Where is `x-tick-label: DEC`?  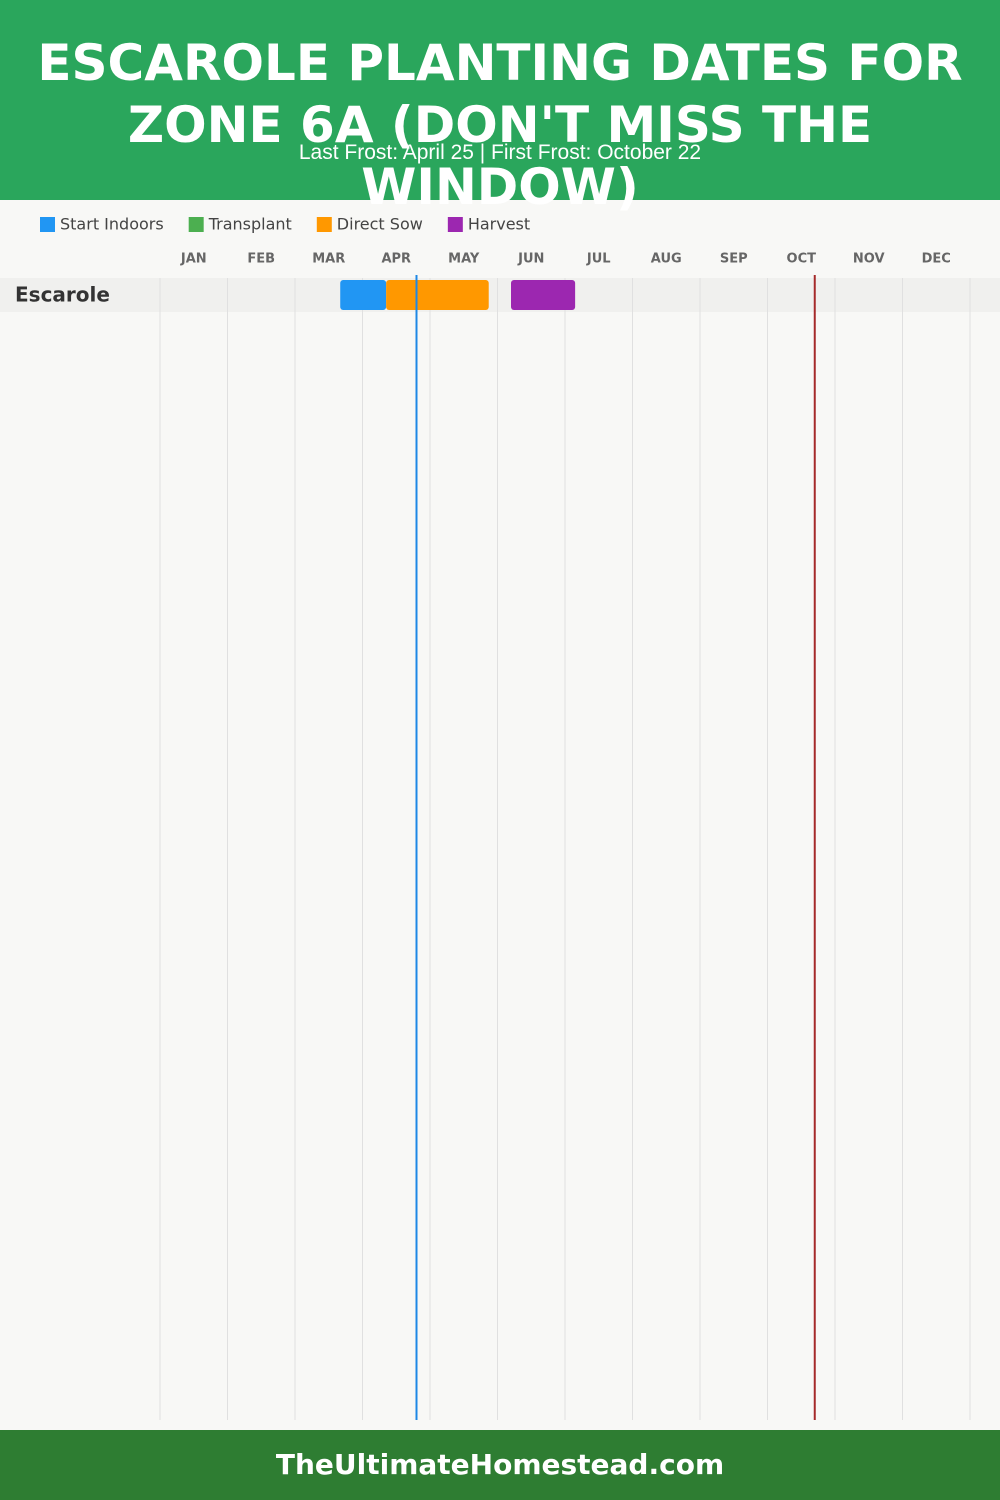
x-tick-label: DEC is located at coordinates (936, 259).